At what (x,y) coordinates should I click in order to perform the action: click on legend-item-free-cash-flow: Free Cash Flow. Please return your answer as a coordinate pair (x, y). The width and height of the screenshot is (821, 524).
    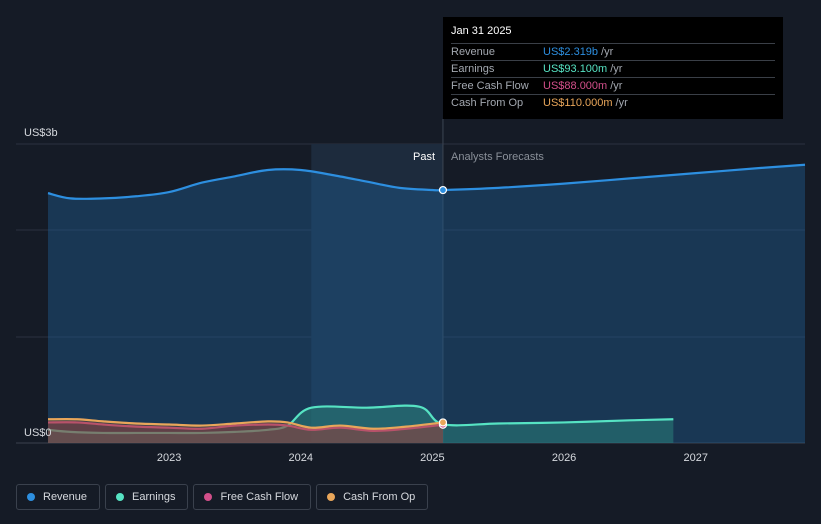
    Looking at the image, I should click on (252, 497).